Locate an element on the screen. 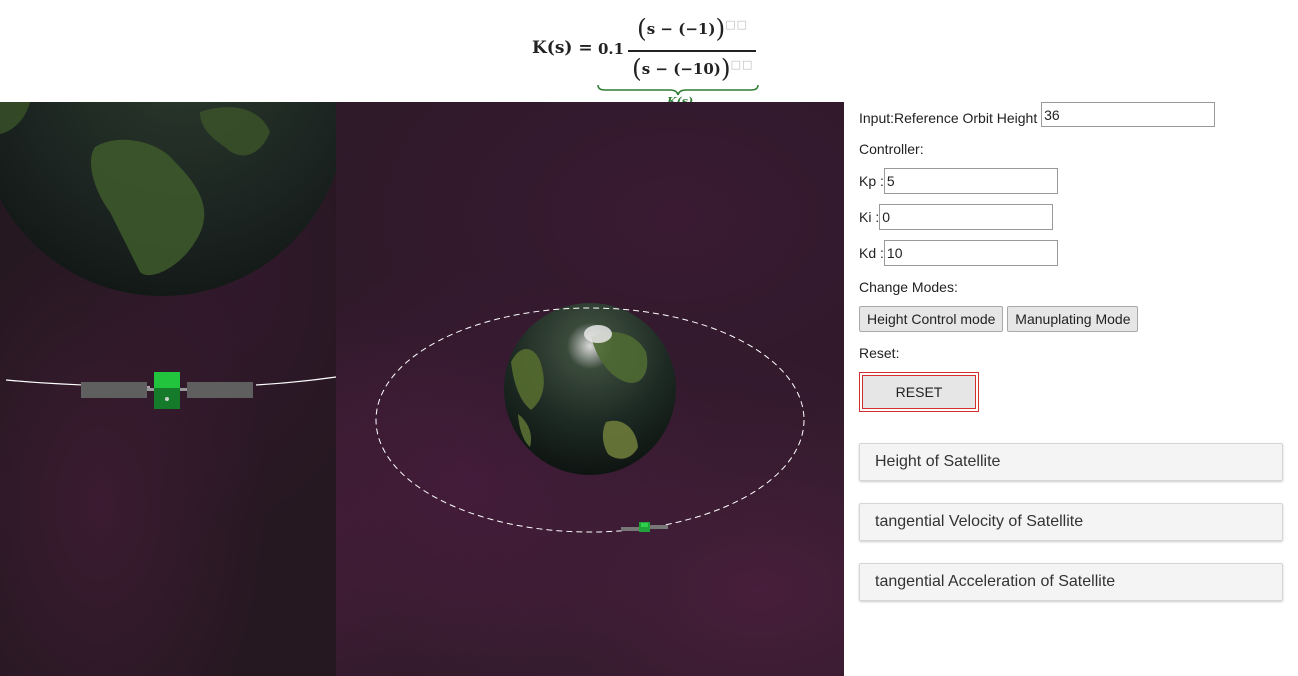 Image resolution: width=1298 pixels, height=676 pixels. controller-heading: Controller: is located at coordinates (891, 149).